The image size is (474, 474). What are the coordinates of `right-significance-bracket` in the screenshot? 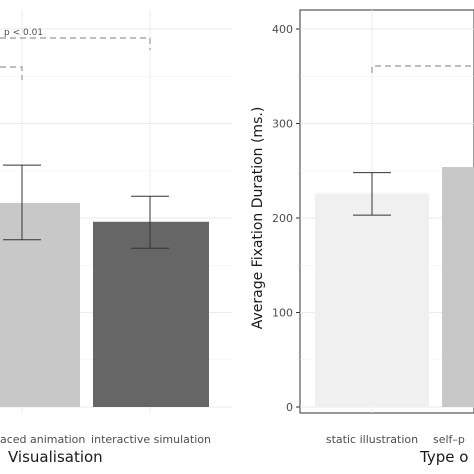 It's located at (422, 69).